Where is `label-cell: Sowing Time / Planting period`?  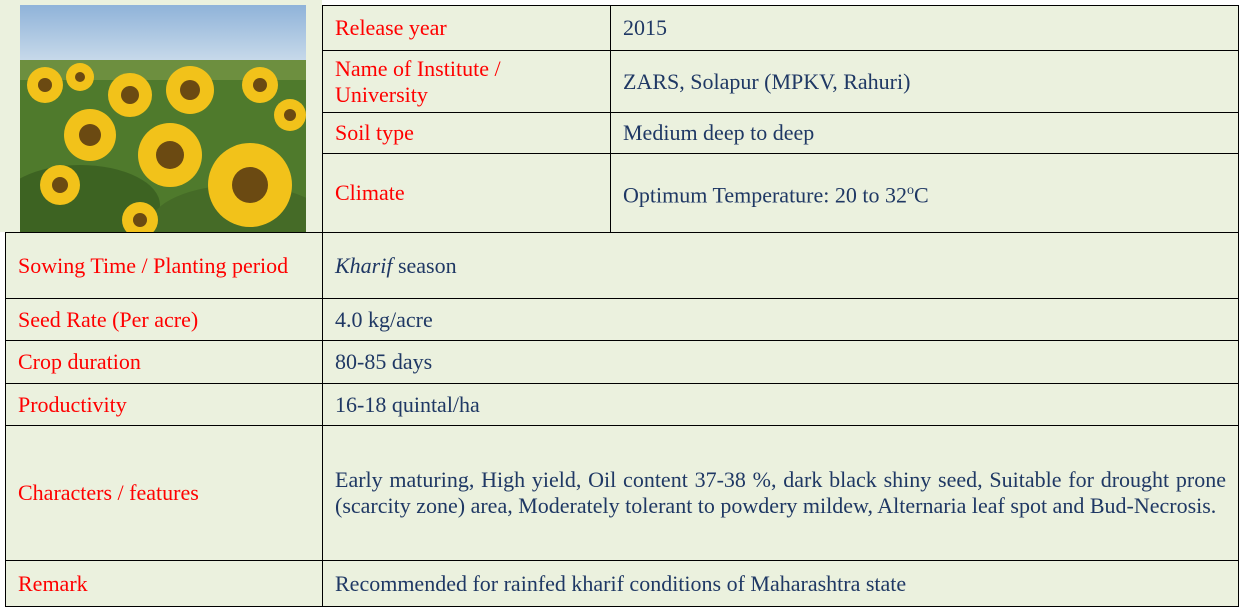 label-cell: Sowing Time / Planting period is located at coordinates (164, 265).